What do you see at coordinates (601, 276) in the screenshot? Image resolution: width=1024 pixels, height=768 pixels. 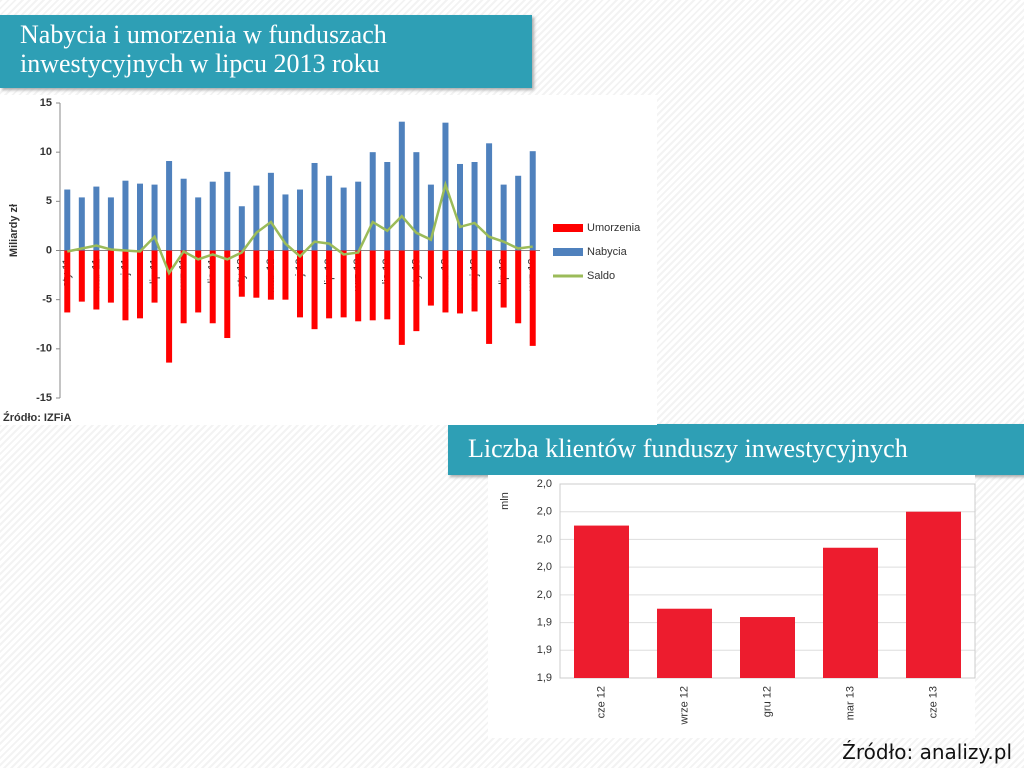 I see `legend-label: Saldo` at bounding box center [601, 276].